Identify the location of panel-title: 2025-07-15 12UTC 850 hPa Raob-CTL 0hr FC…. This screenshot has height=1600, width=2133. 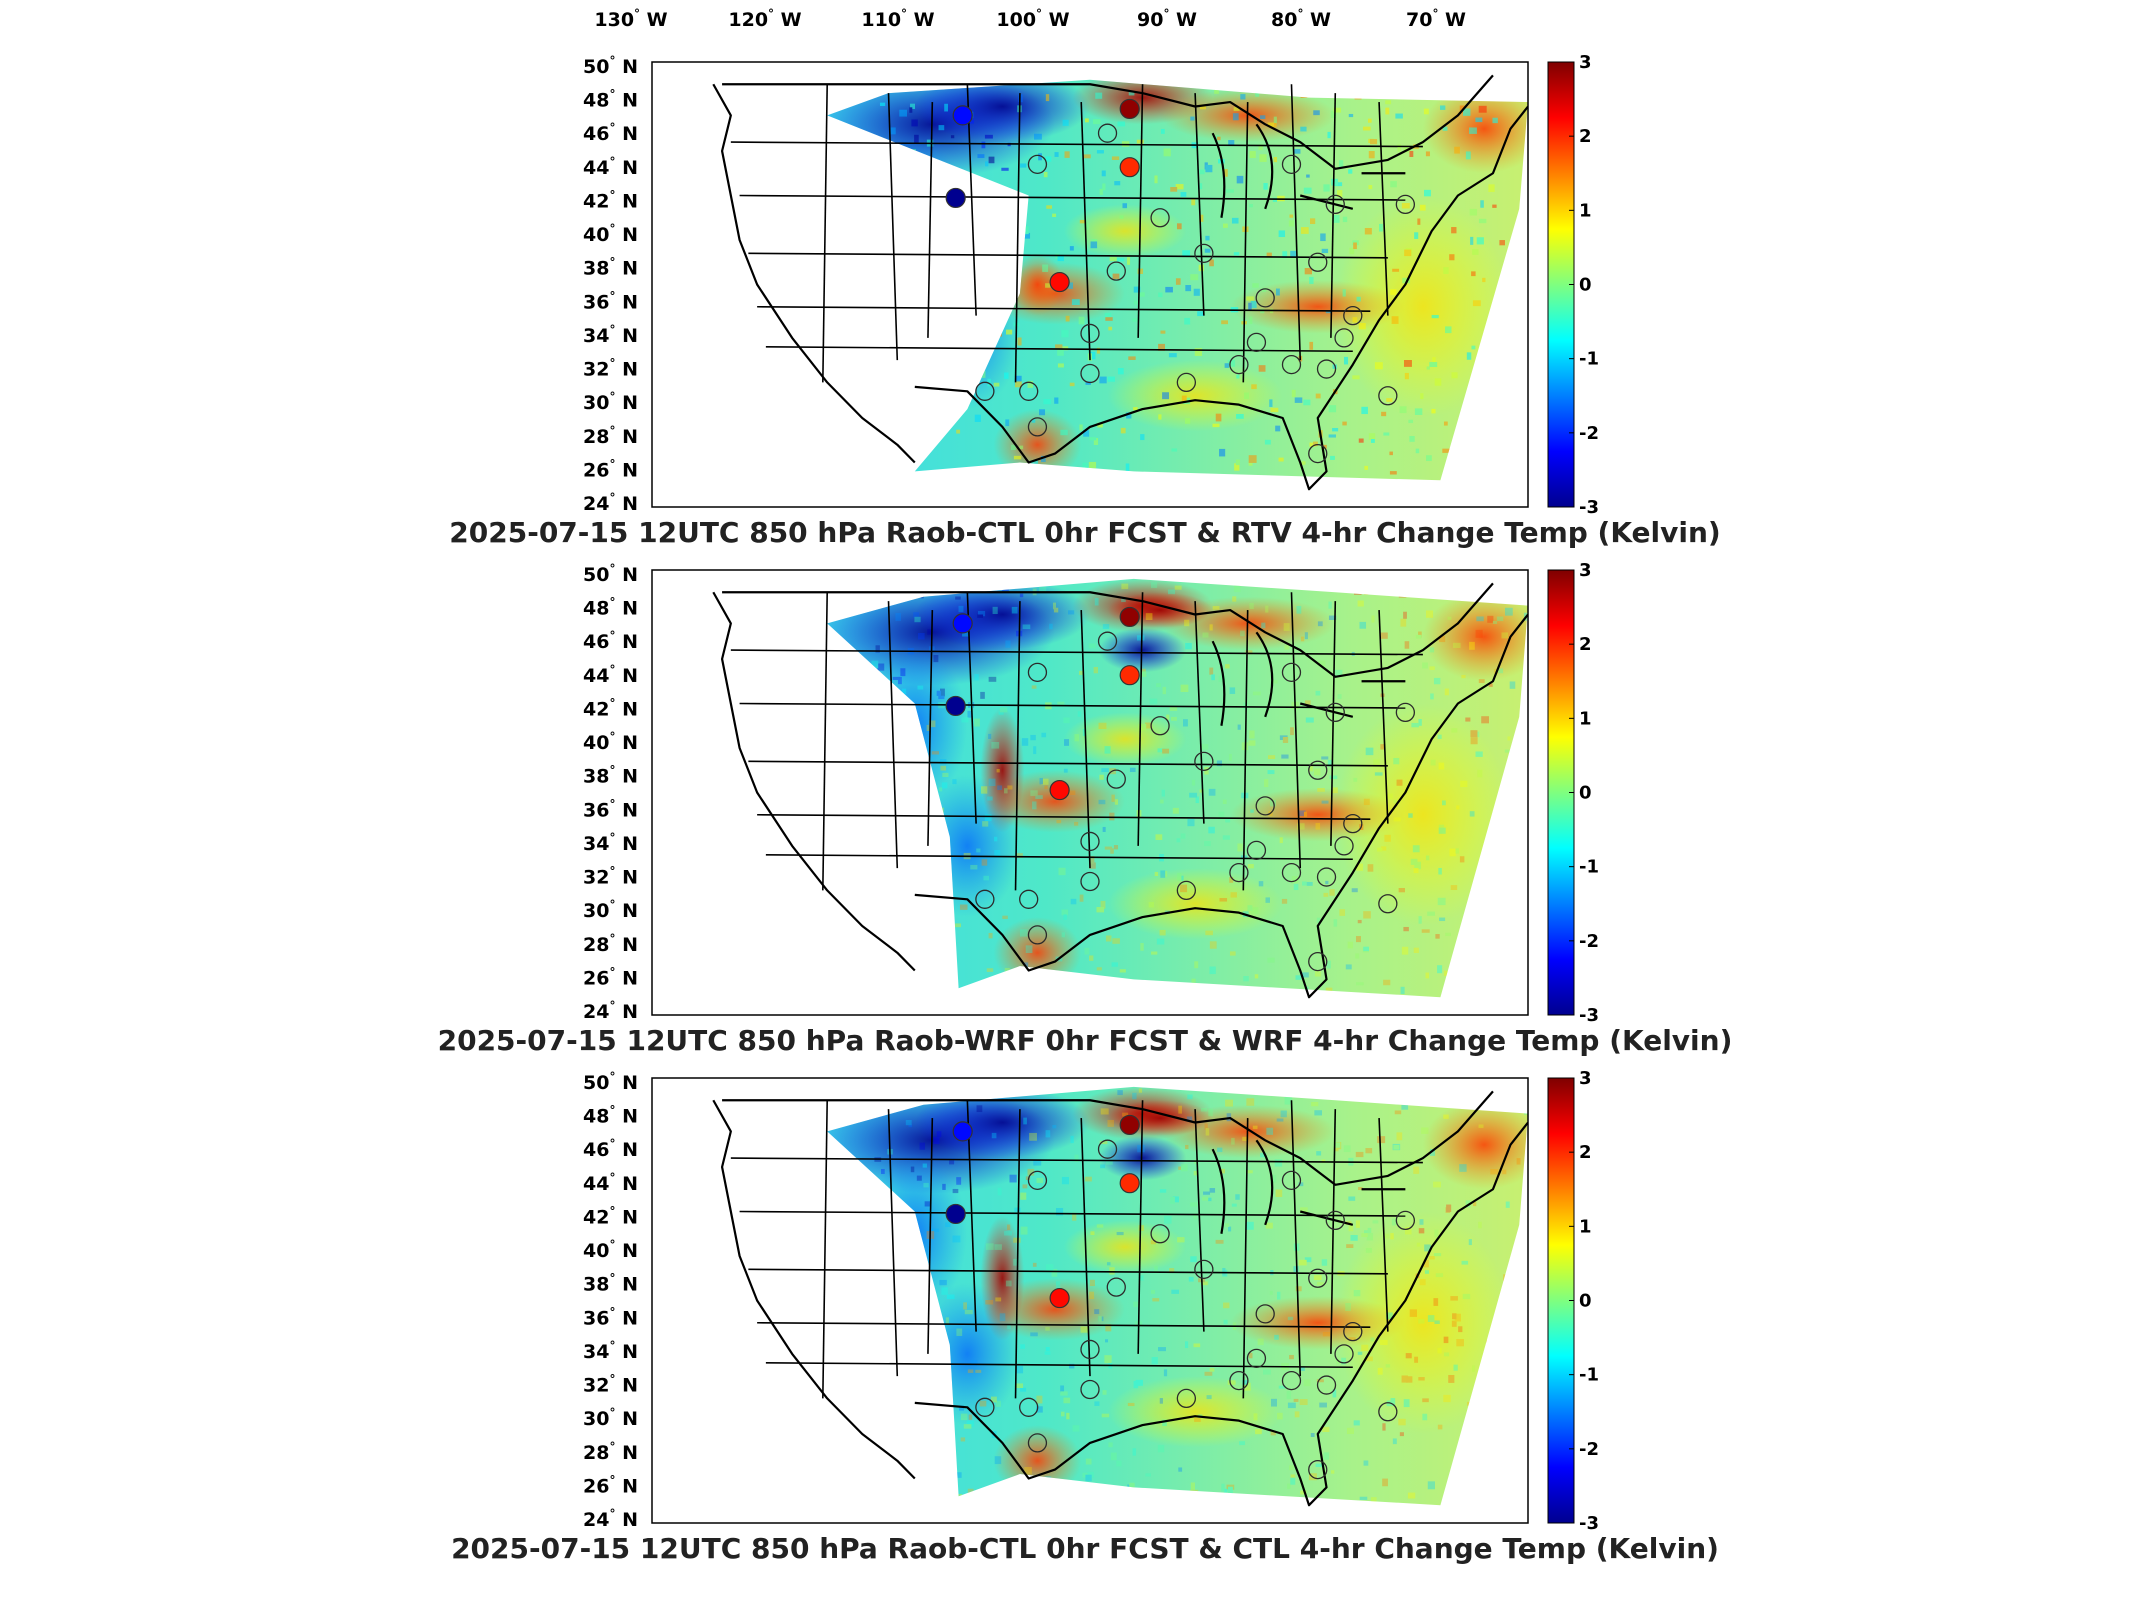
(1084, 532).